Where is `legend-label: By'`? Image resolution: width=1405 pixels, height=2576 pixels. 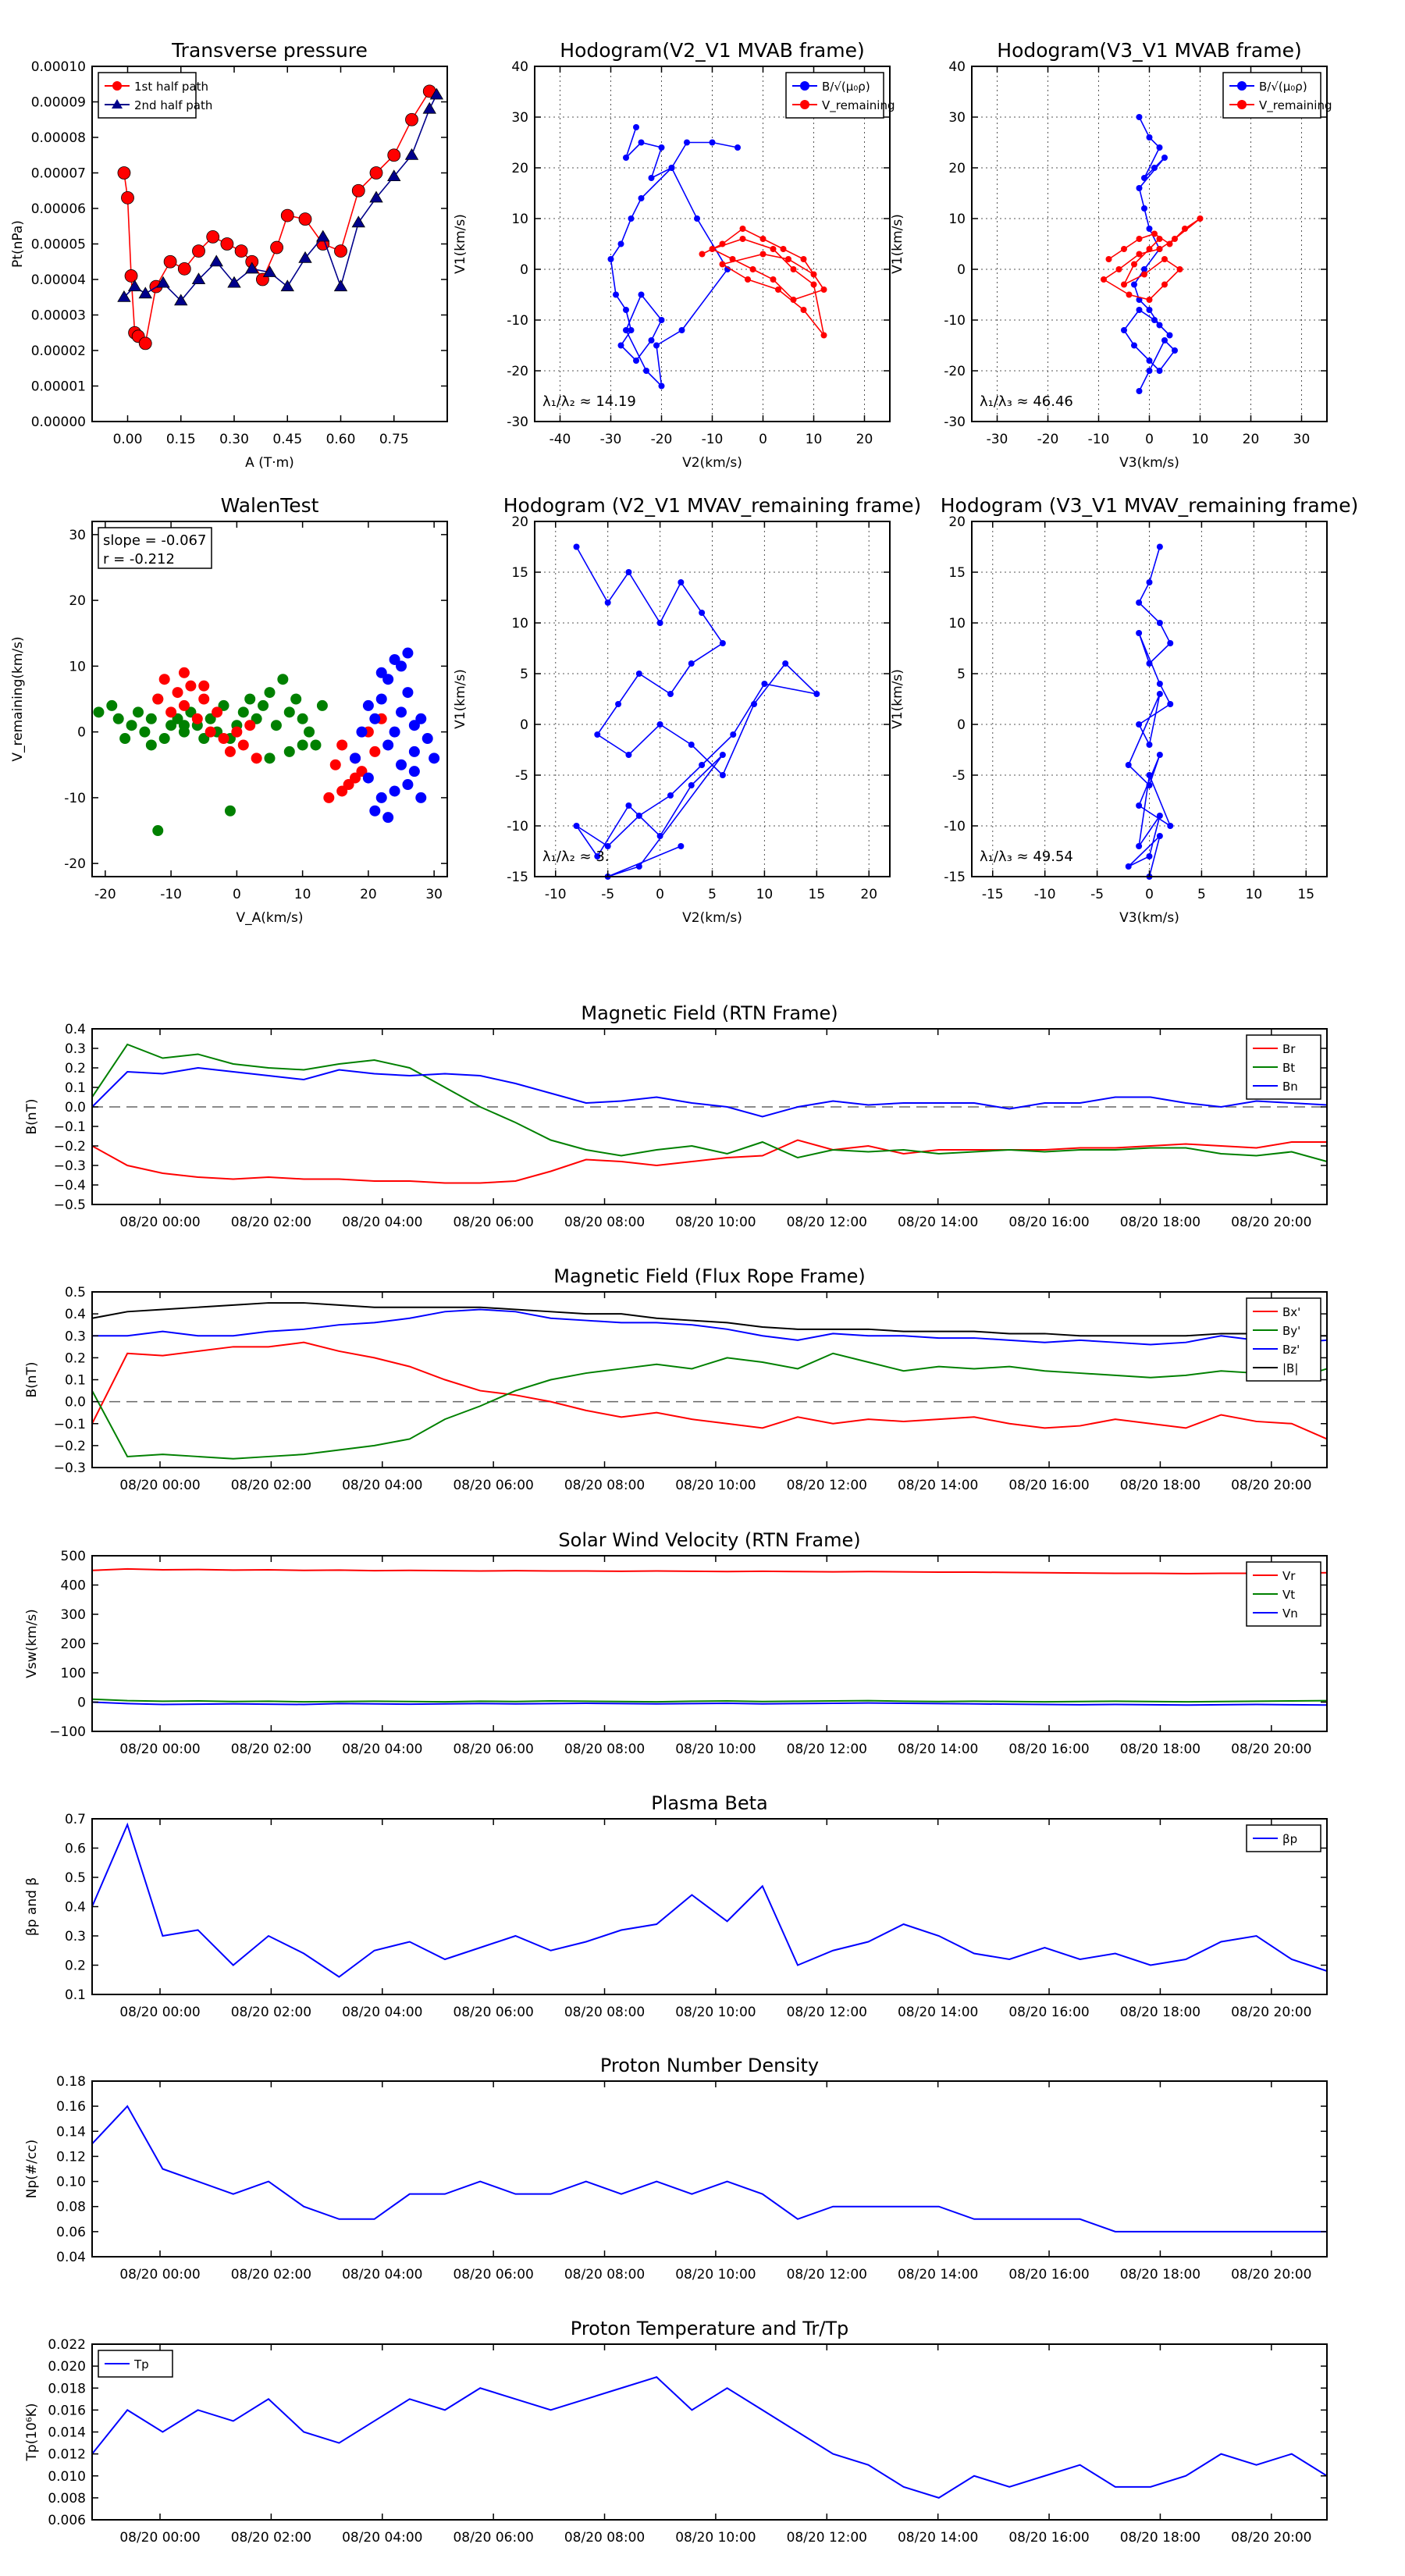 legend-label: By' is located at coordinates (1291, 1331).